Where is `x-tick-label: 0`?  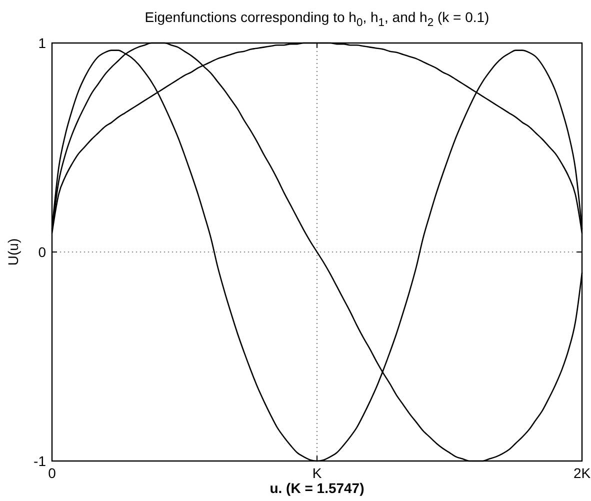 x-tick-label: 0 is located at coordinates (52, 473).